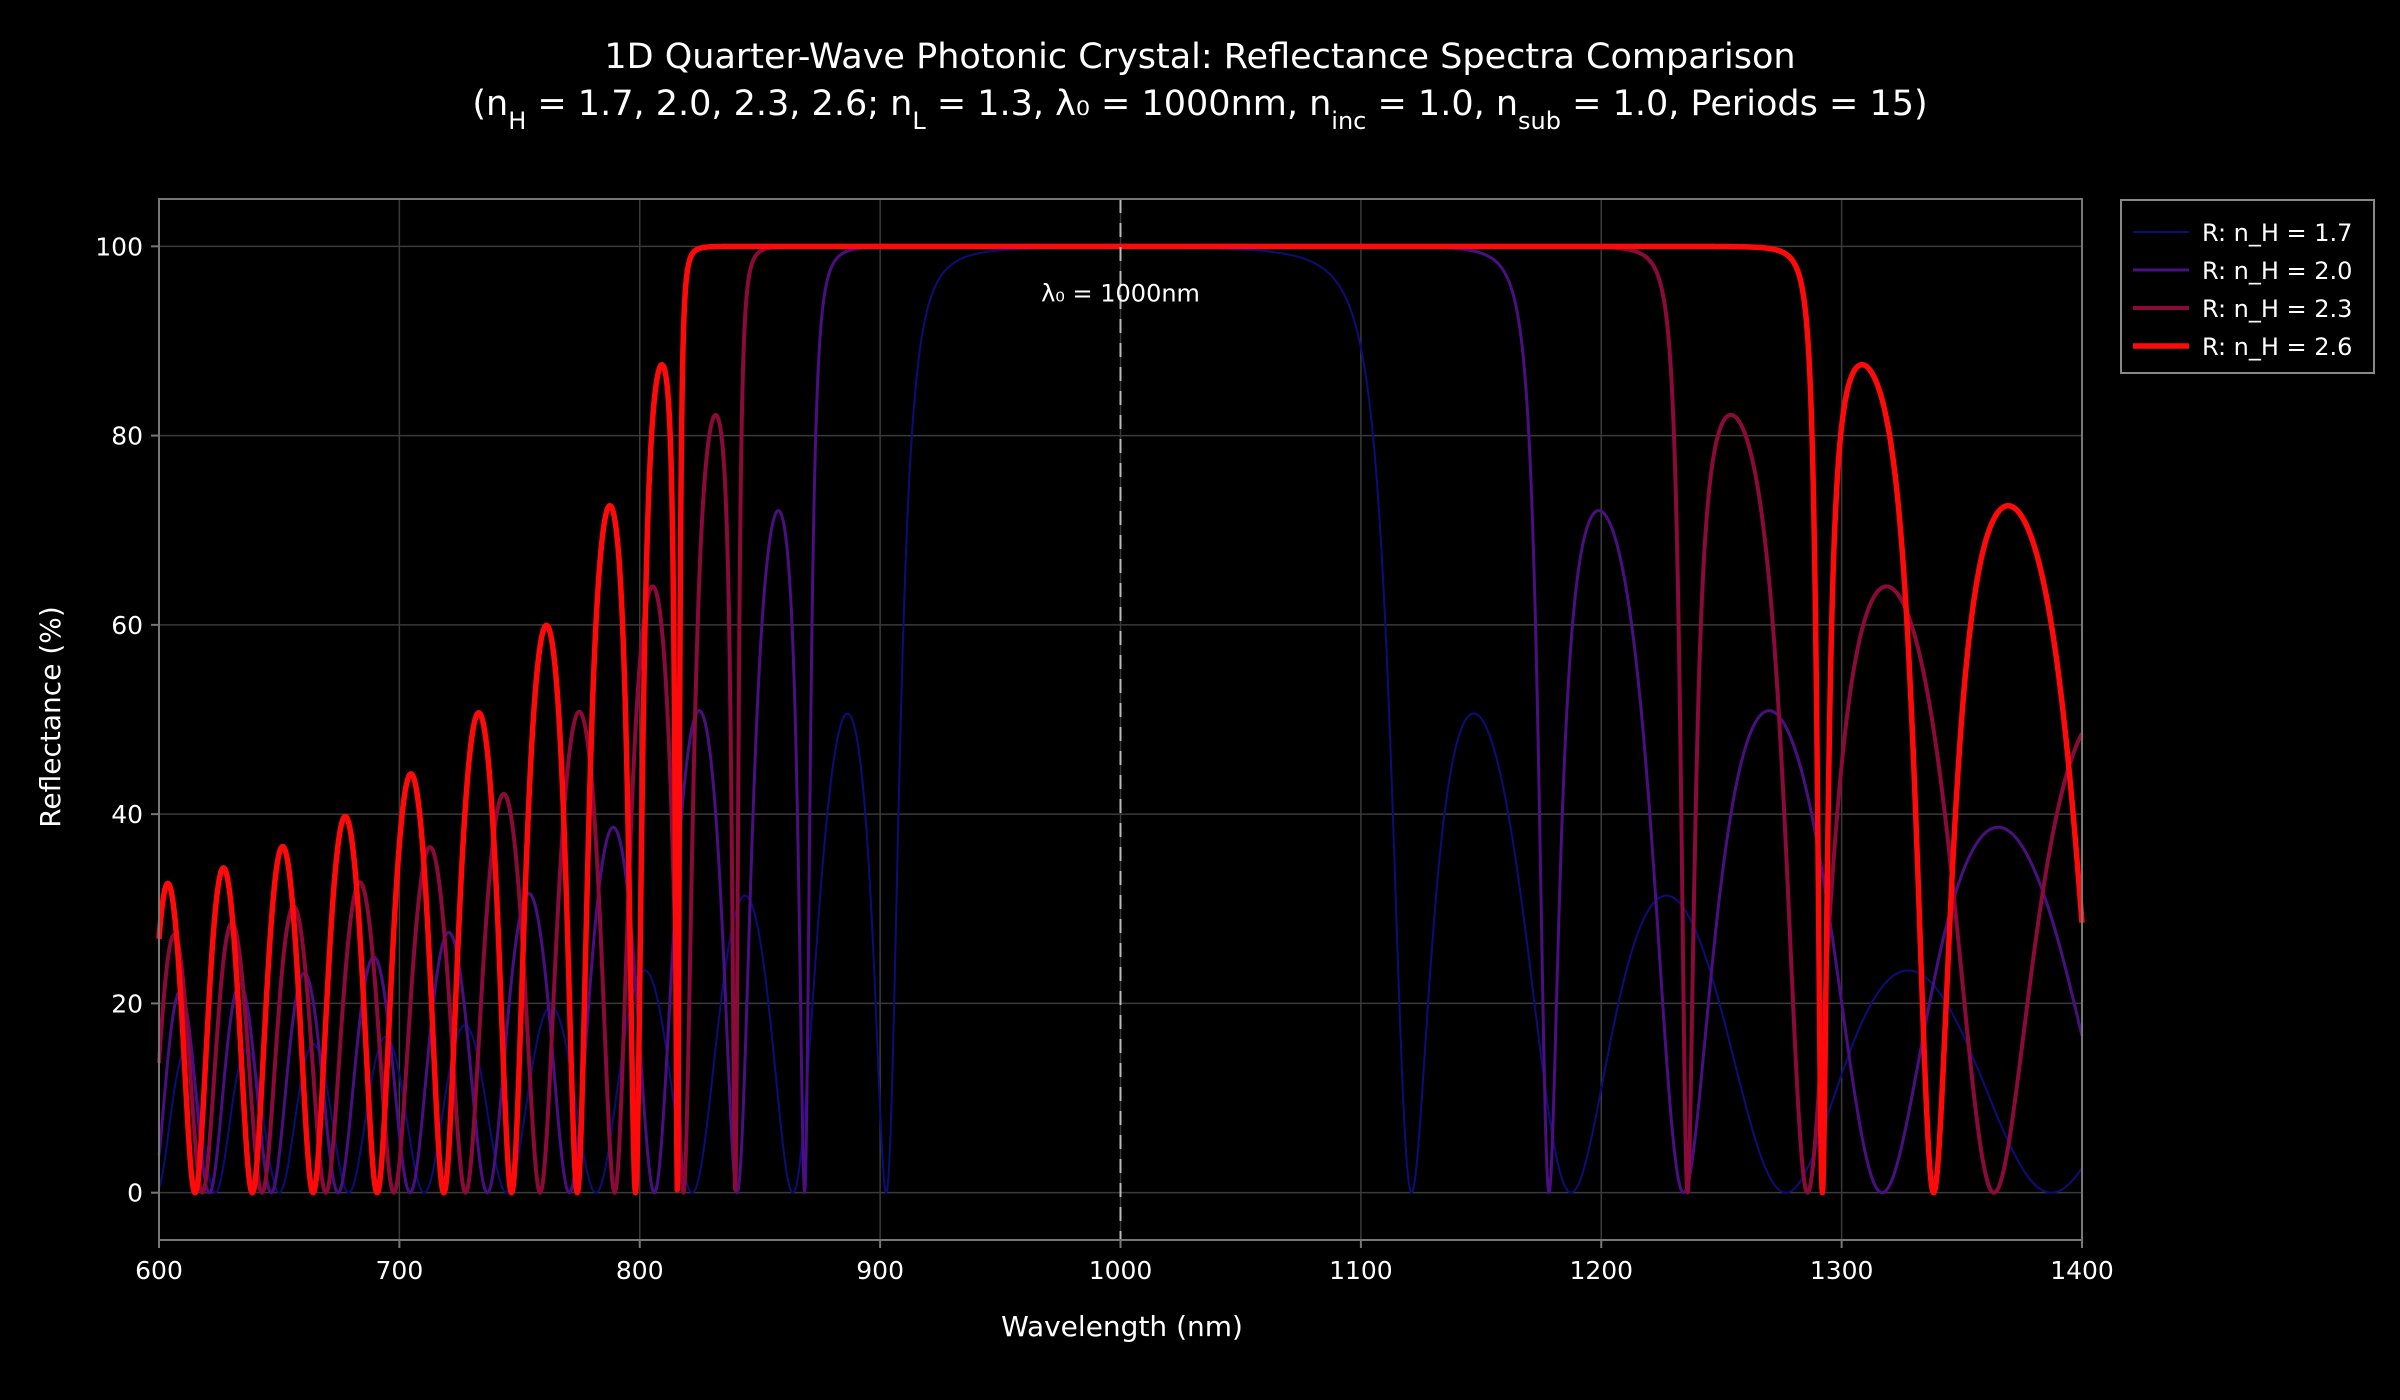  Describe the element at coordinates (400, 1270) in the screenshot. I see `x-tick-label: 700` at that location.